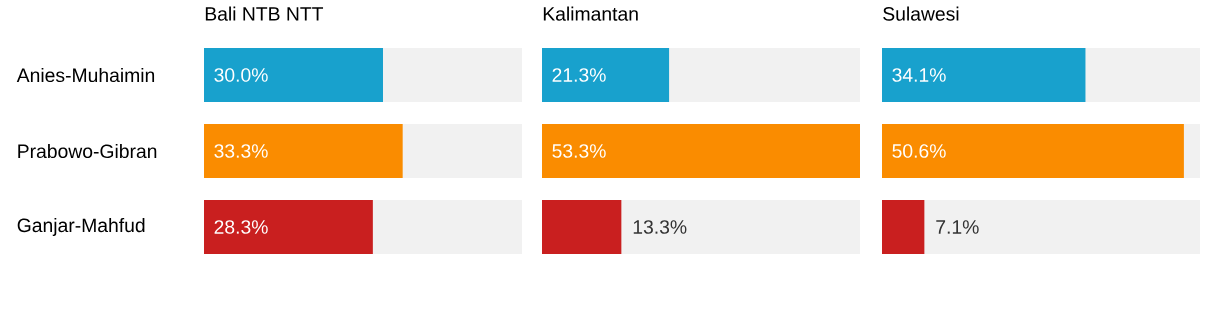 The image size is (1220, 330). What do you see at coordinates (81, 227) in the screenshot?
I see `y-tick-label: Ganjar-Mahfud` at bounding box center [81, 227].